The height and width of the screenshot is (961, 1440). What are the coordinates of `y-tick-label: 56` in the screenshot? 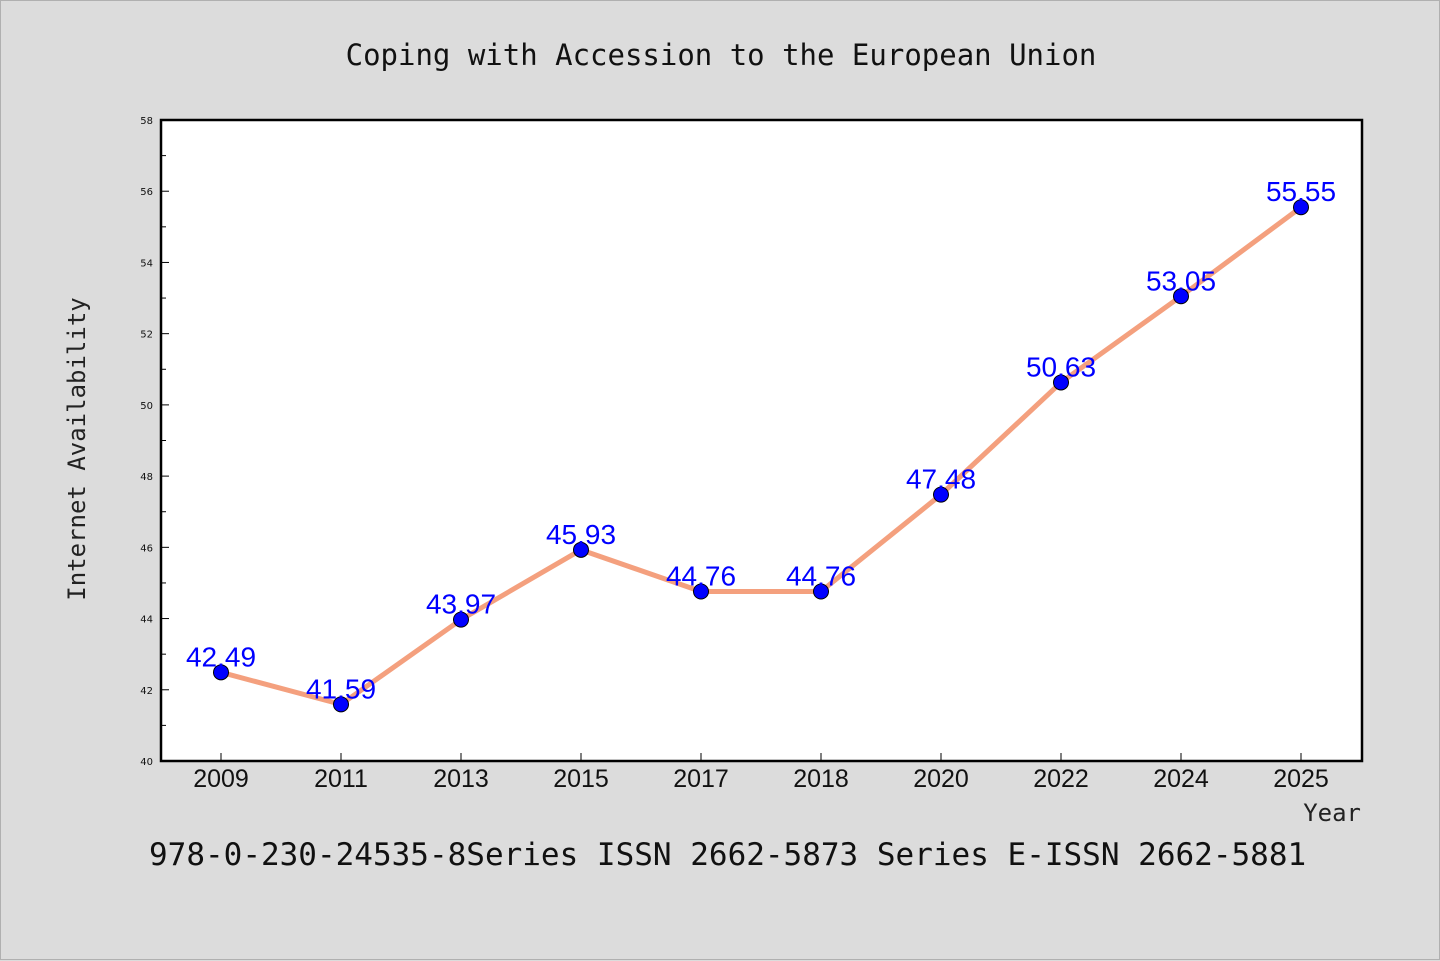 It's located at (146, 192).